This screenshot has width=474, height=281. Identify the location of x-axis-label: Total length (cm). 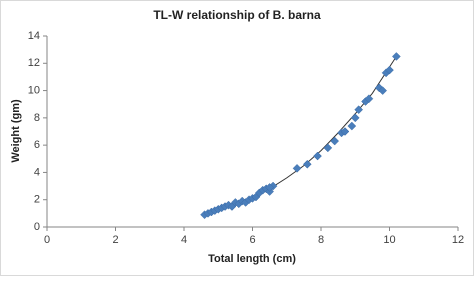
(252, 259).